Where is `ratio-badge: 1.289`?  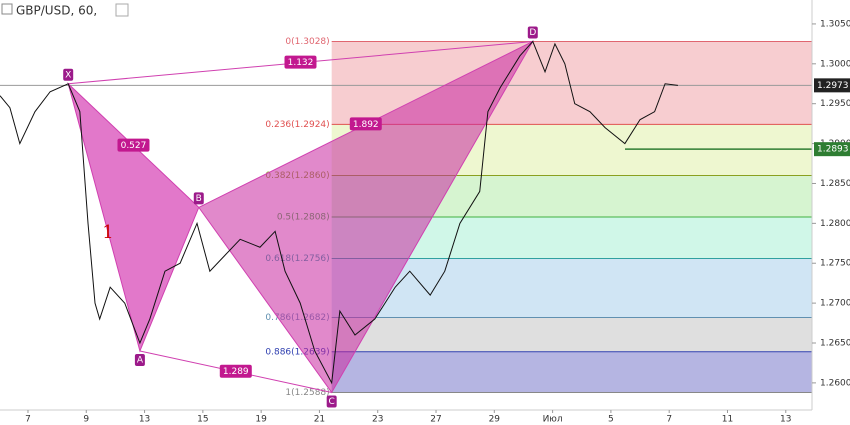
ratio-badge: 1.289 is located at coordinates (236, 372).